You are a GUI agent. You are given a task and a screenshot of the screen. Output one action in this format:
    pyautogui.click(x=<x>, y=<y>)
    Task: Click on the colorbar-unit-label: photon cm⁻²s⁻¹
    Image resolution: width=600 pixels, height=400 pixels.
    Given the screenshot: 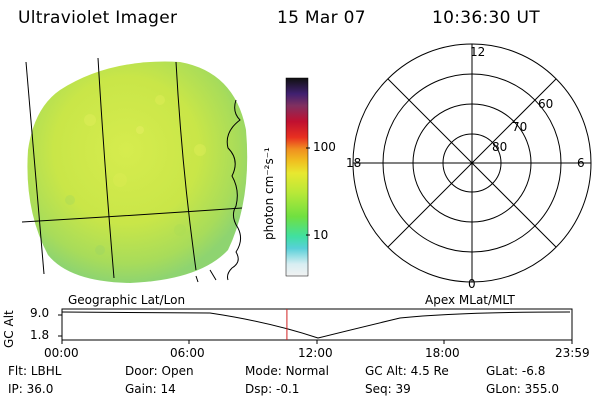 What is the action you would take?
    pyautogui.click(x=269, y=193)
    